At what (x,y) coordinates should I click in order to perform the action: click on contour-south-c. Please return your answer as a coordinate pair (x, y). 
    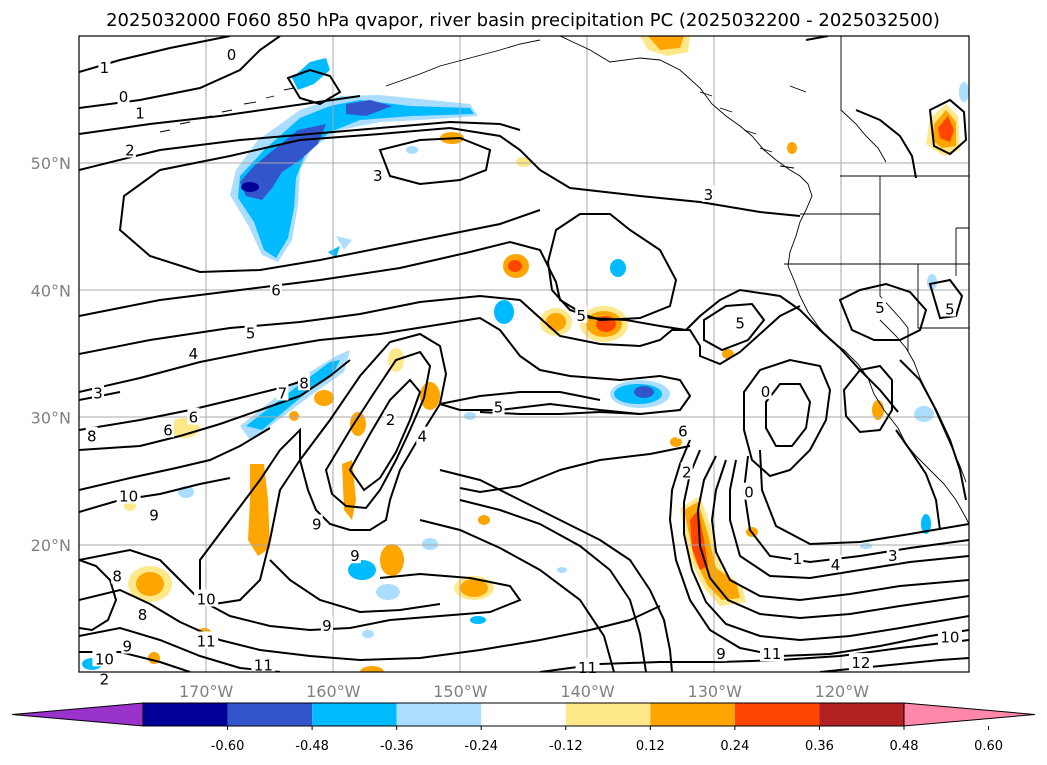
    Looking at the image, I should click on (180, 649).